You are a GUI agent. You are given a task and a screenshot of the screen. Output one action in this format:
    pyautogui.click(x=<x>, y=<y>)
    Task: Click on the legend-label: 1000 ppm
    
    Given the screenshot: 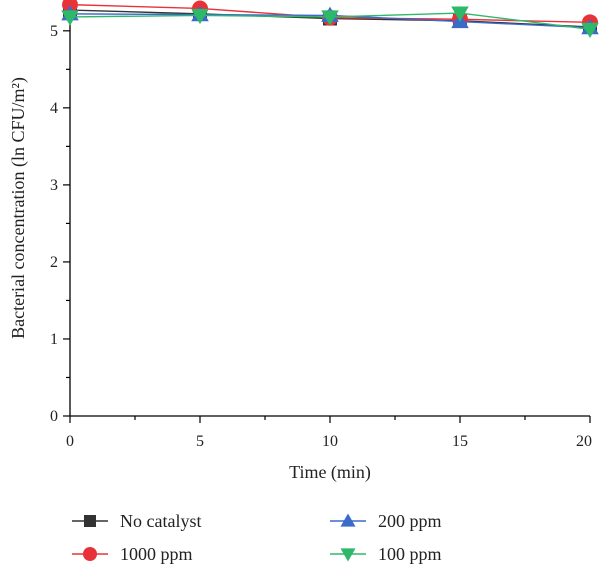 What is the action you would take?
    pyautogui.click(x=156, y=554)
    